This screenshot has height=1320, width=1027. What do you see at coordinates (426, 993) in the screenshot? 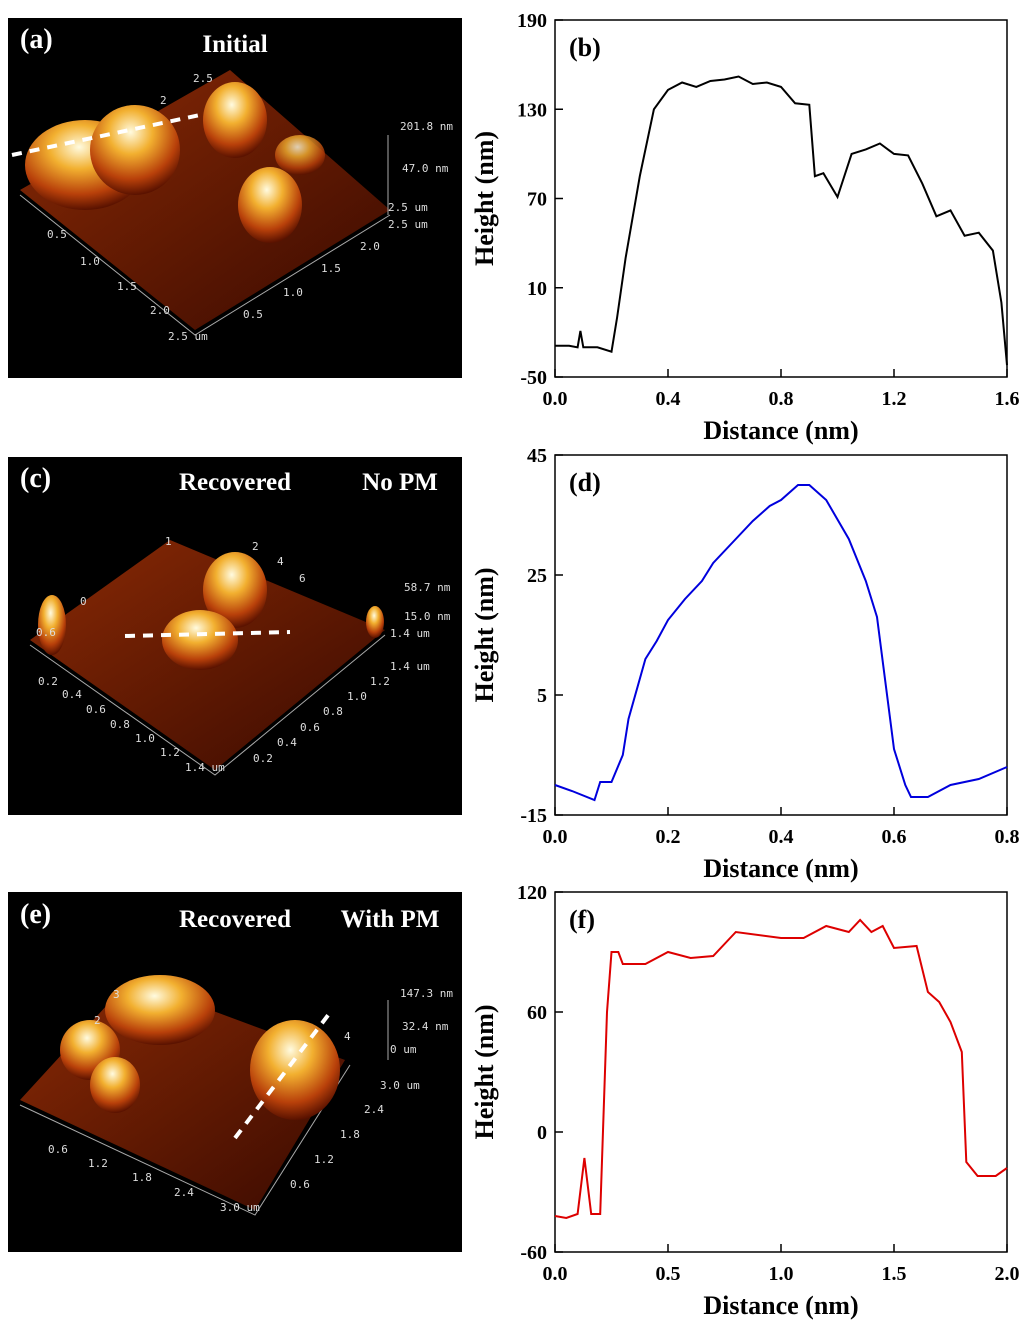
I see `afm-axis-label: 147.3 nm` at bounding box center [426, 993].